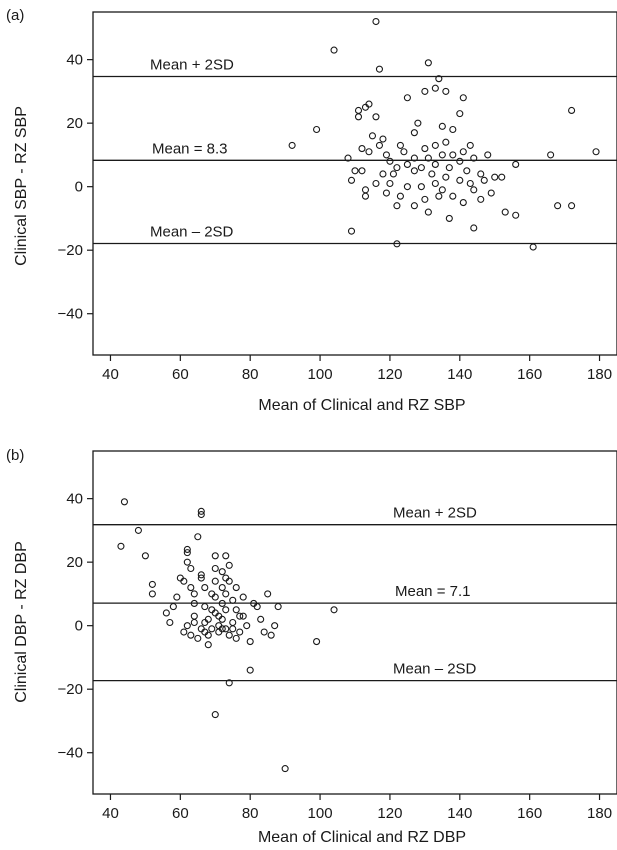 The width and height of the screenshot is (617, 850). Describe the element at coordinates (599, 374) in the screenshot. I see `panel-a-x-tick-label: 180` at that location.